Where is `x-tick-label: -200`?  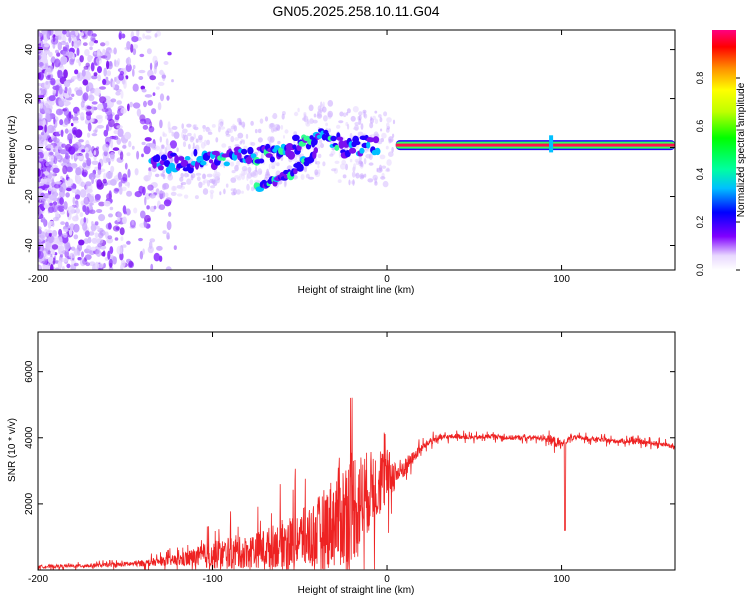 x-tick-label: -200 is located at coordinates (38, 279).